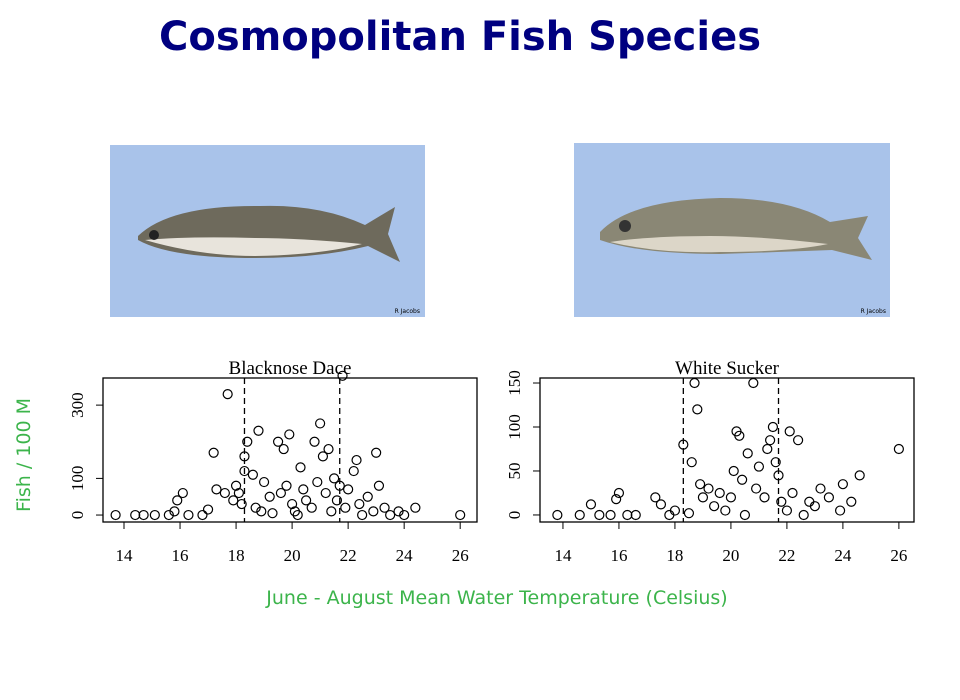 Image resolution: width=960 pixels, height=700 pixels. I want to click on chart-title: Blacknose Dace, so click(290, 368).